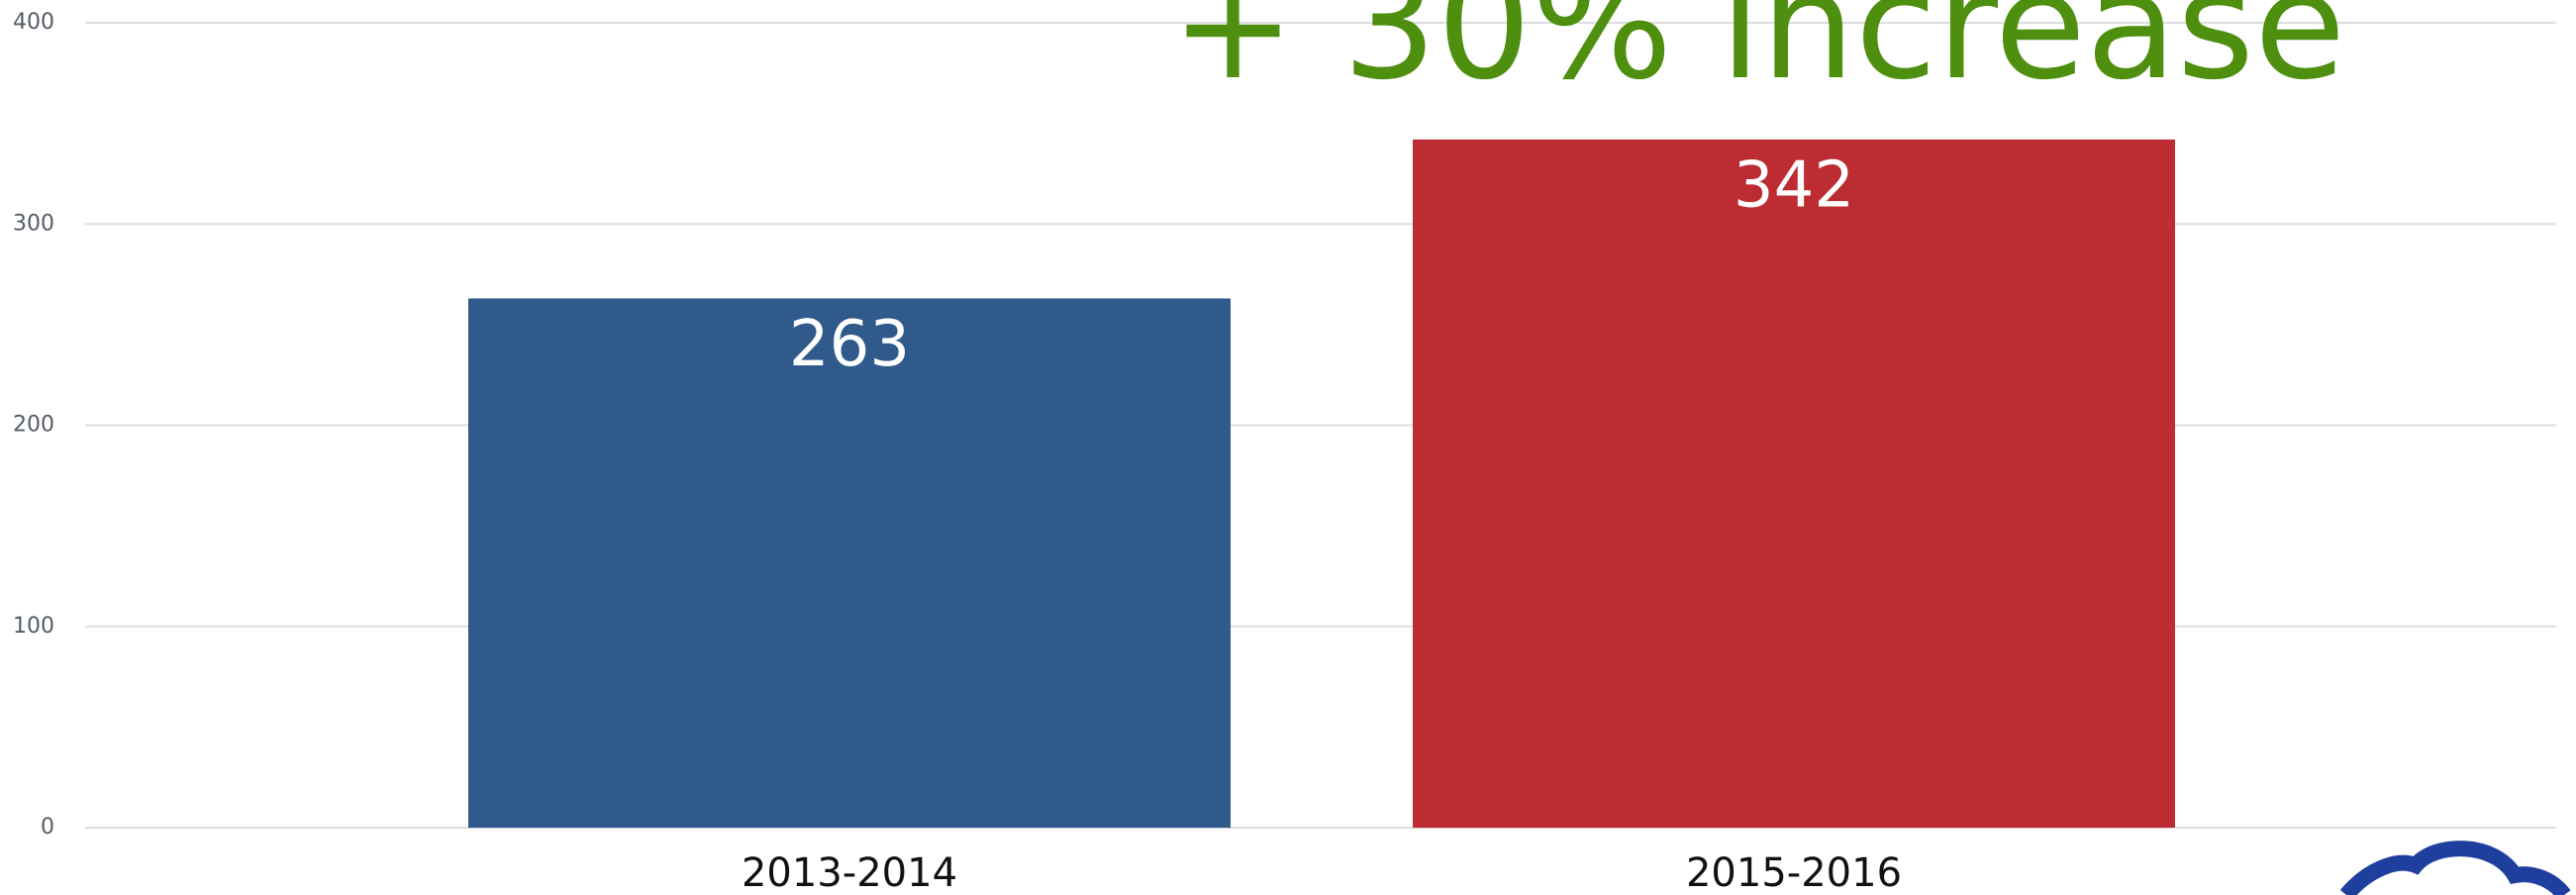 The height and width of the screenshot is (895, 2576). I want to click on y-tick-label: 0, so click(47, 827).